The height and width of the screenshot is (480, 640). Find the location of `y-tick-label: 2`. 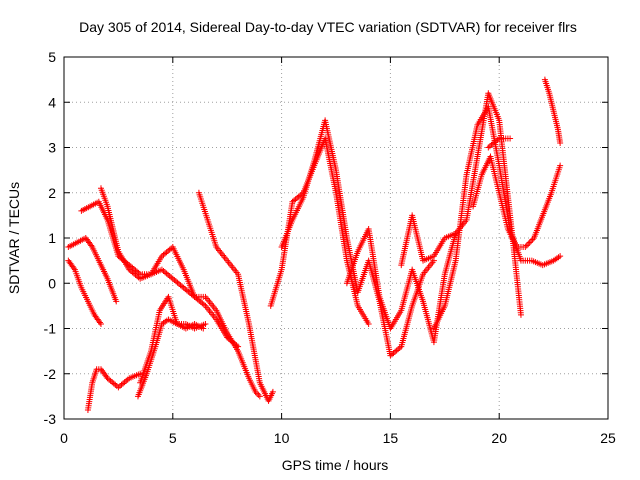

y-tick-label: 2 is located at coordinates (52, 193).